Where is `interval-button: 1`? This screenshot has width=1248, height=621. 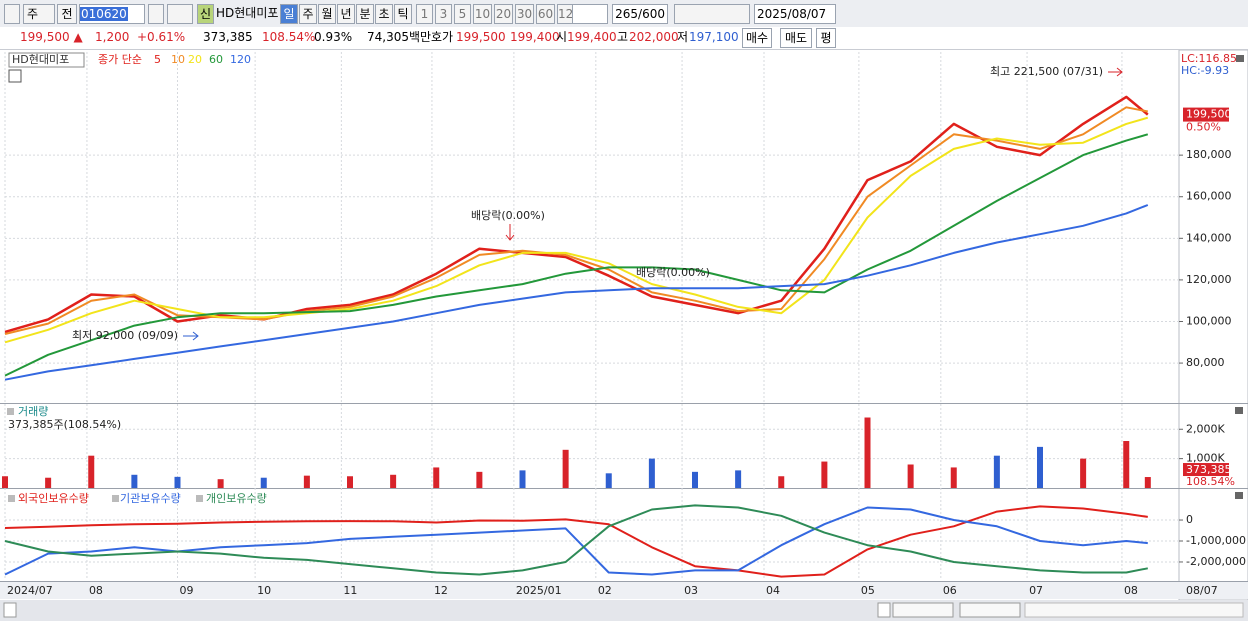 interval-button: 1 is located at coordinates (424, 14).